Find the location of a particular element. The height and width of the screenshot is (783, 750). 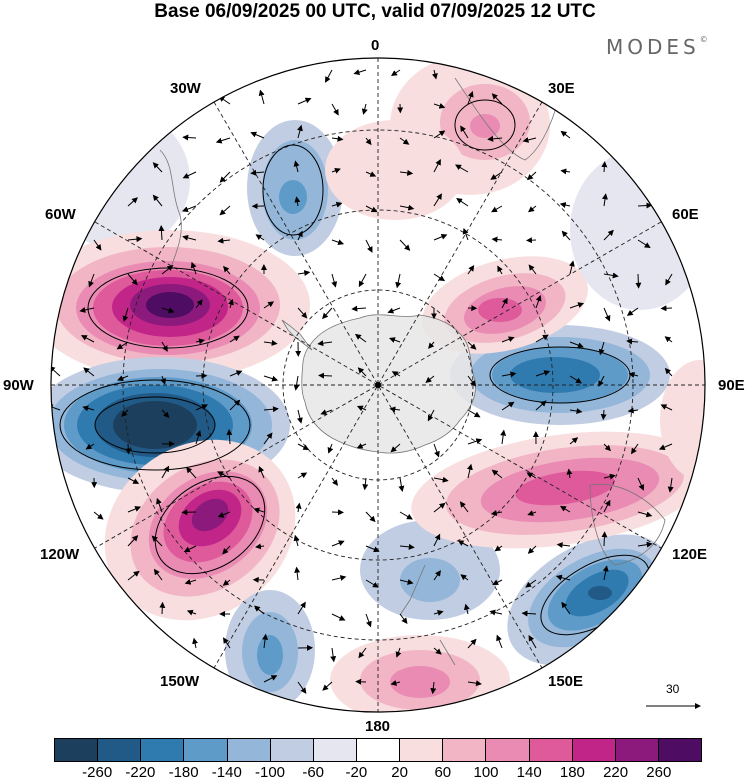

lon-label-120w: 120W is located at coordinates (60, 554).